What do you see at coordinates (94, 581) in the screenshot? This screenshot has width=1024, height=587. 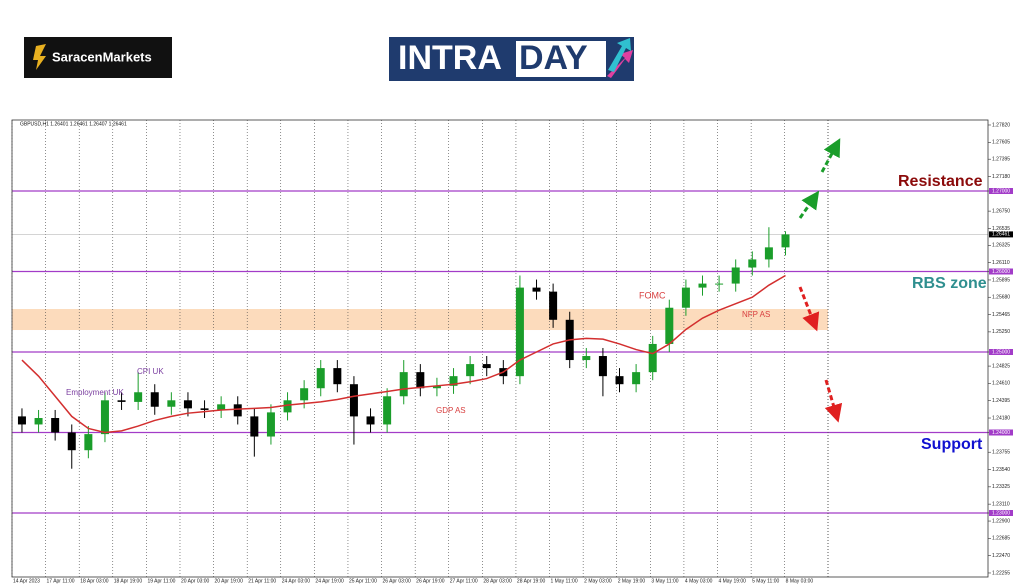 I see `x-tick-label: 18 Apr 03:00` at bounding box center [94, 581].